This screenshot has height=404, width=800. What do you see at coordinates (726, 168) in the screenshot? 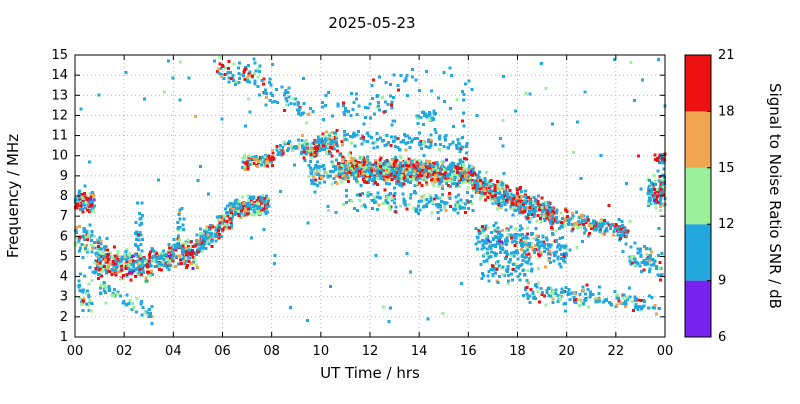
I see `colorbar-tick-label: 15` at bounding box center [726, 168].